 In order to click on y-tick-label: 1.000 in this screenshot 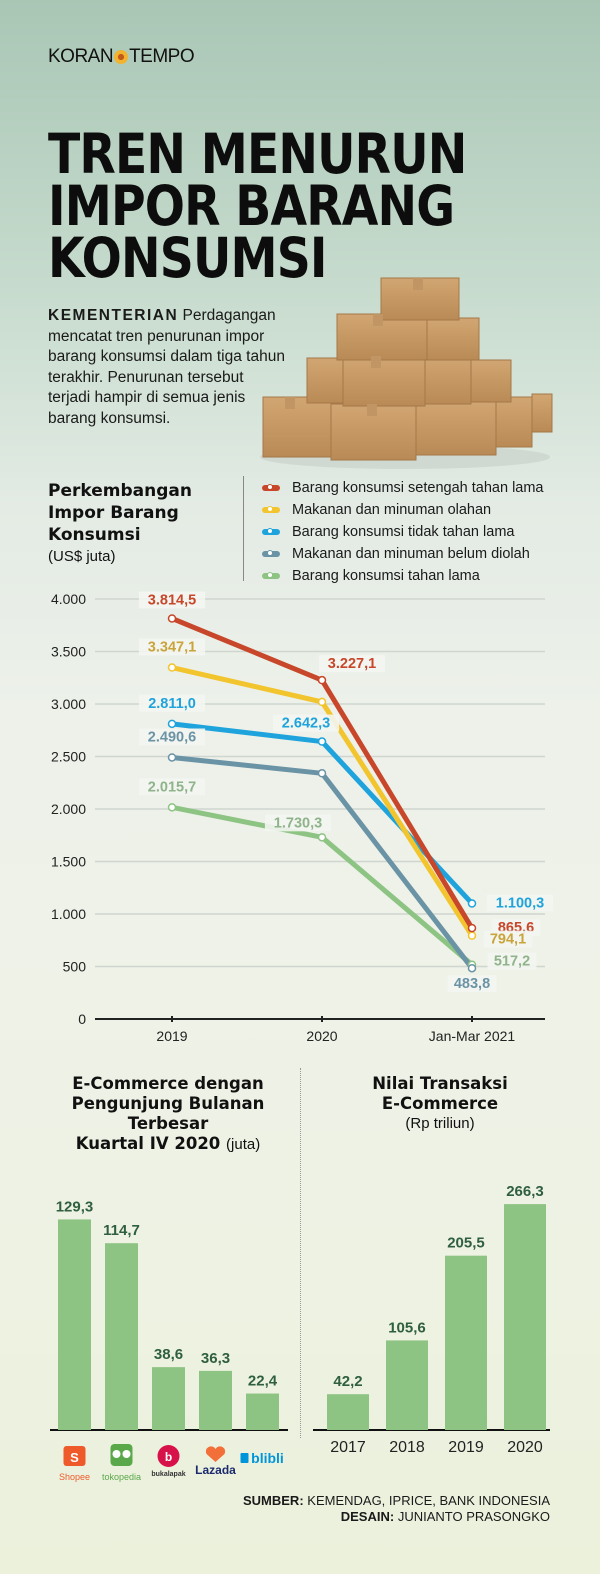, I will do `click(68, 914)`.